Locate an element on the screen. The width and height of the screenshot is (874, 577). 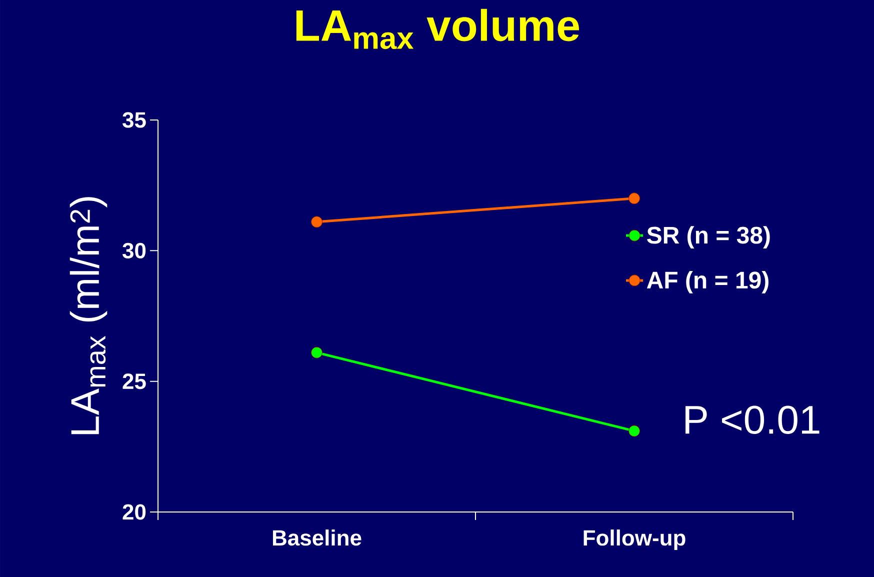
chart-title: LA$_{max}$ volume is located at coordinates (438, 29).